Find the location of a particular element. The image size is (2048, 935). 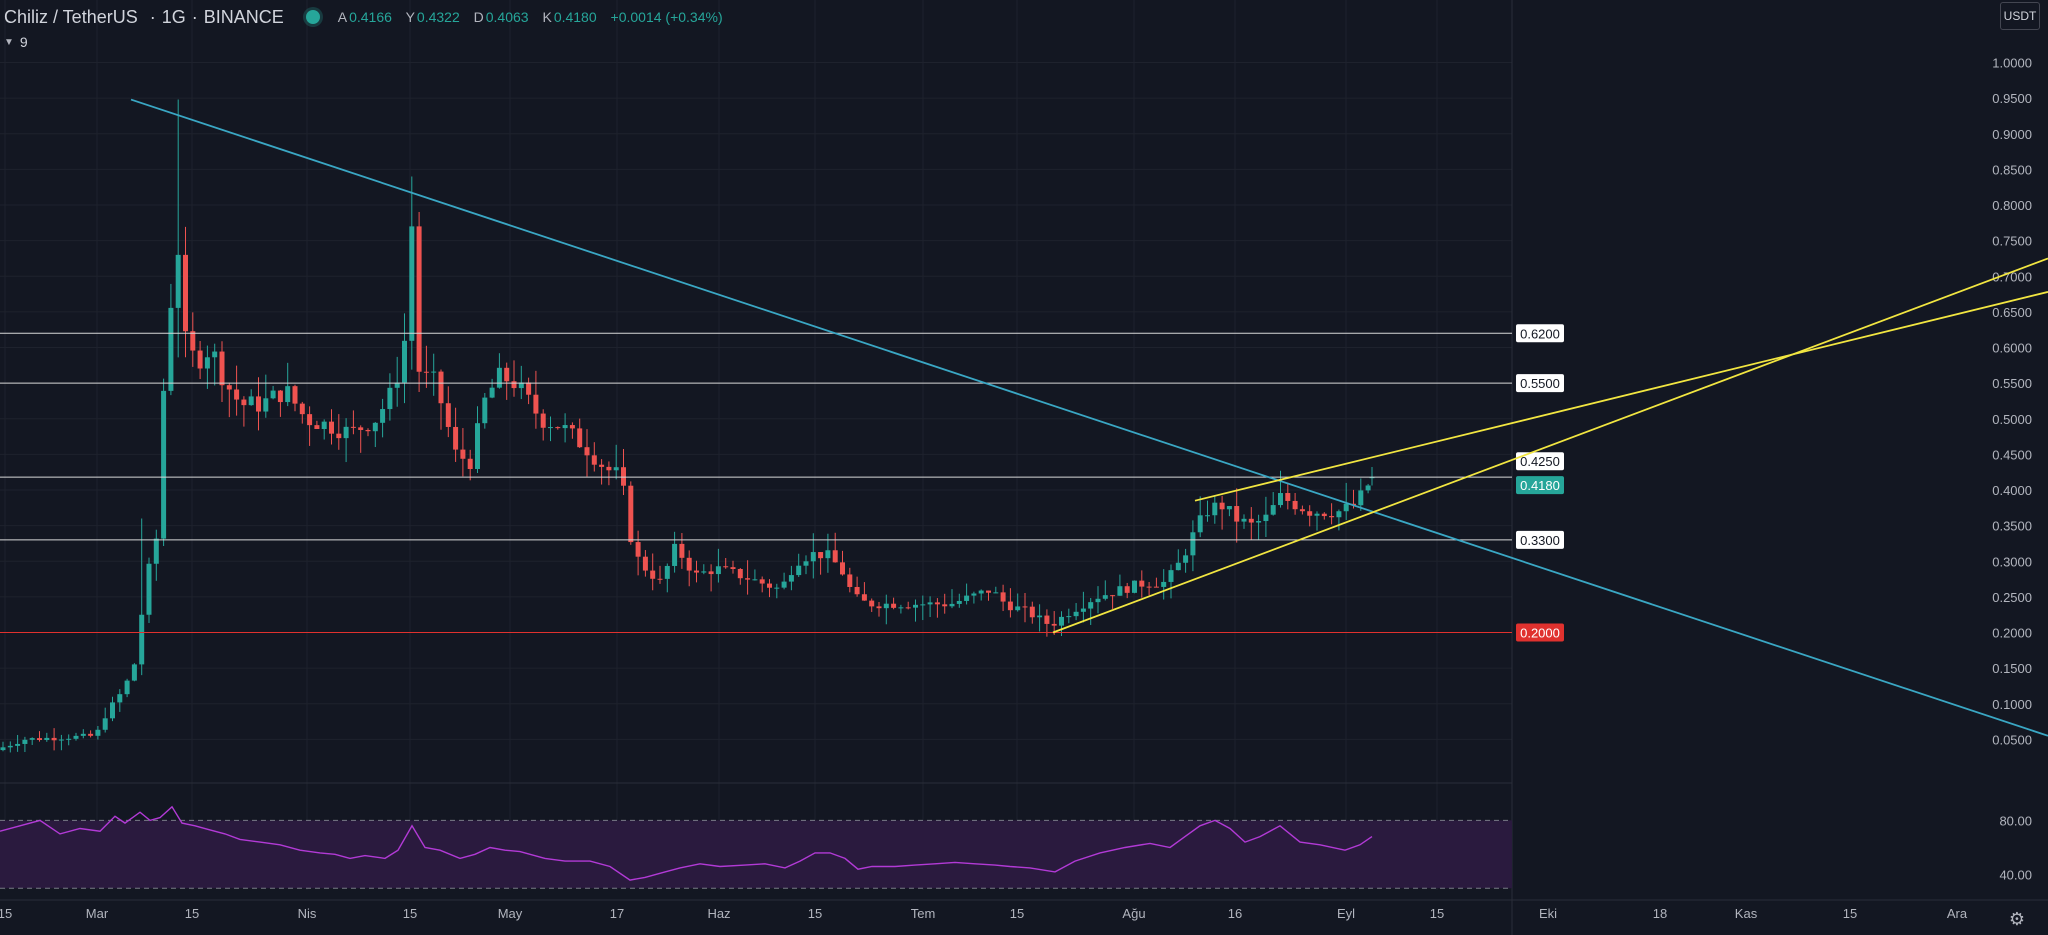

price-tick-label: 0.2000 is located at coordinates (2012, 633).